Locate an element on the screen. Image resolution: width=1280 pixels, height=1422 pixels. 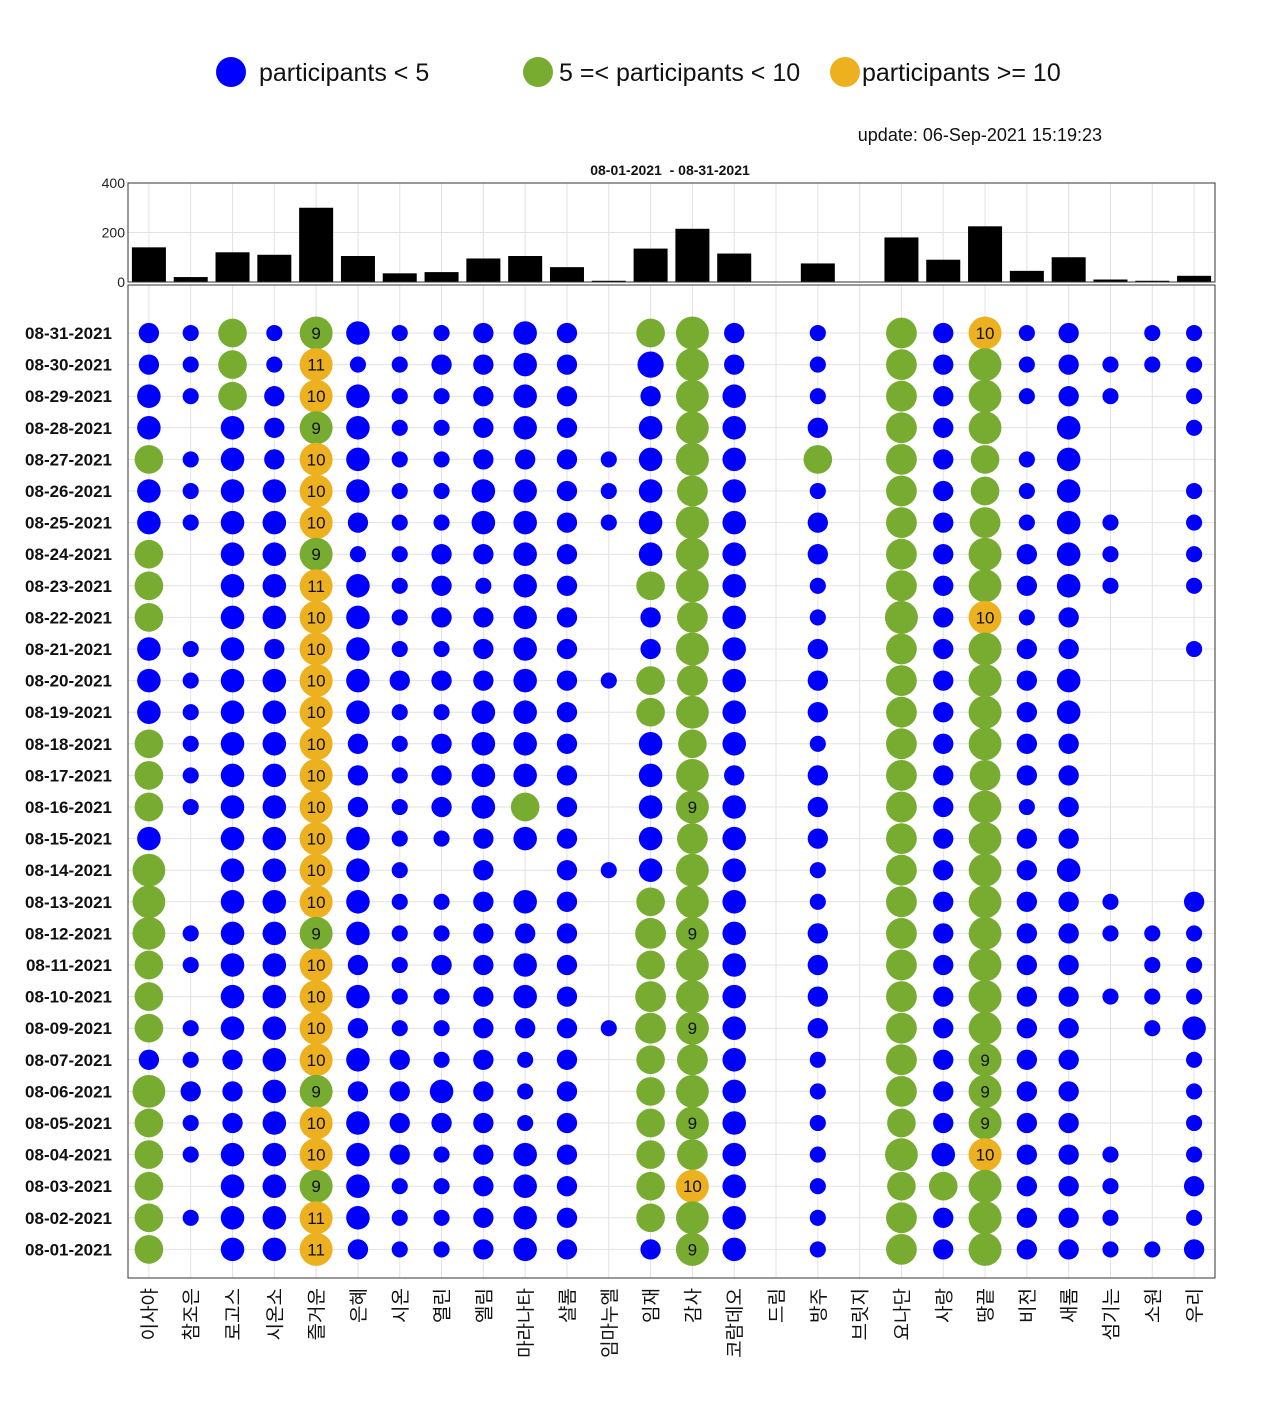
date-label: 08-29-2021 is located at coordinates (68, 396).